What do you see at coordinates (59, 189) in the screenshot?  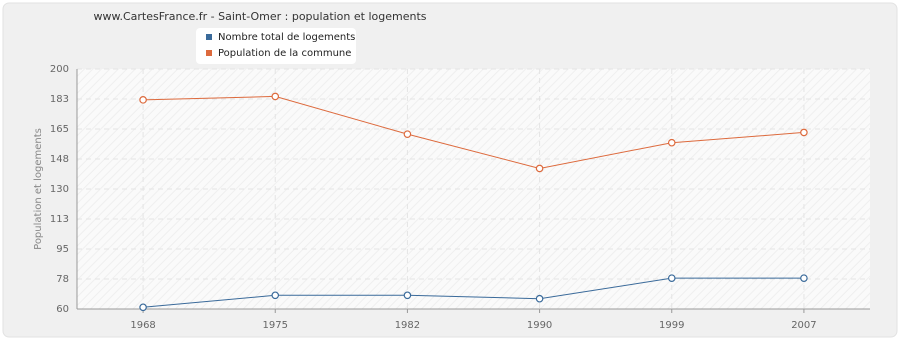 I see `y-tick-label: 130` at bounding box center [59, 189].